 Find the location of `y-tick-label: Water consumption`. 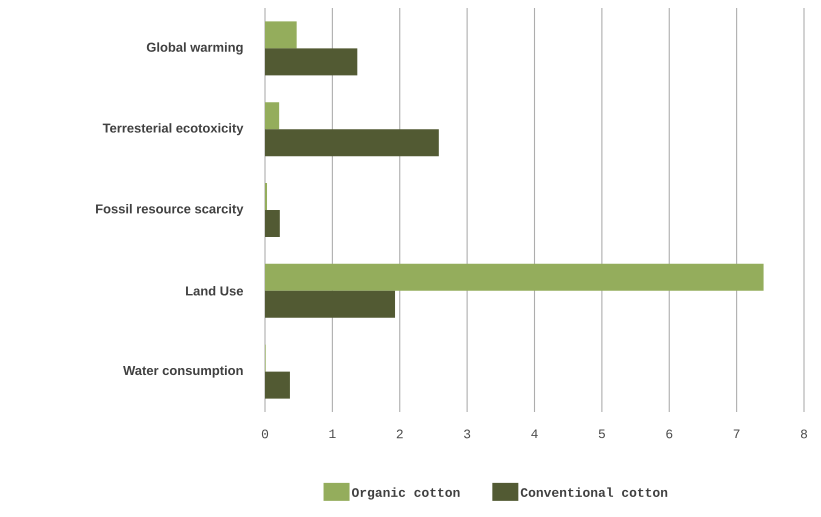

y-tick-label: Water consumption is located at coordinates (183, 372).